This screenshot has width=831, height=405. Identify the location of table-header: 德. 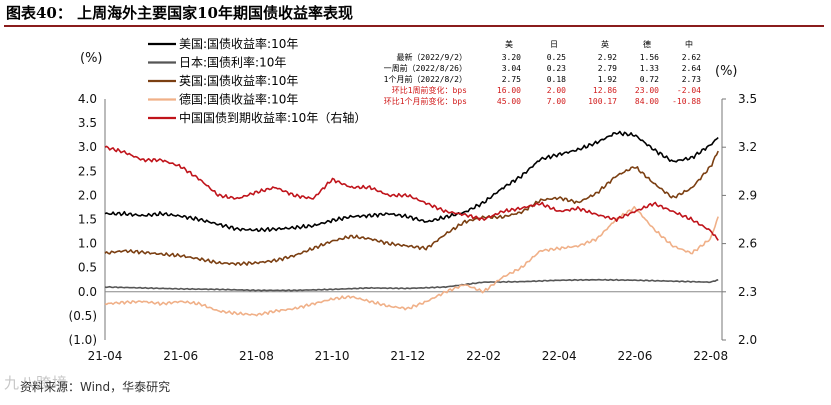
(647, 44).